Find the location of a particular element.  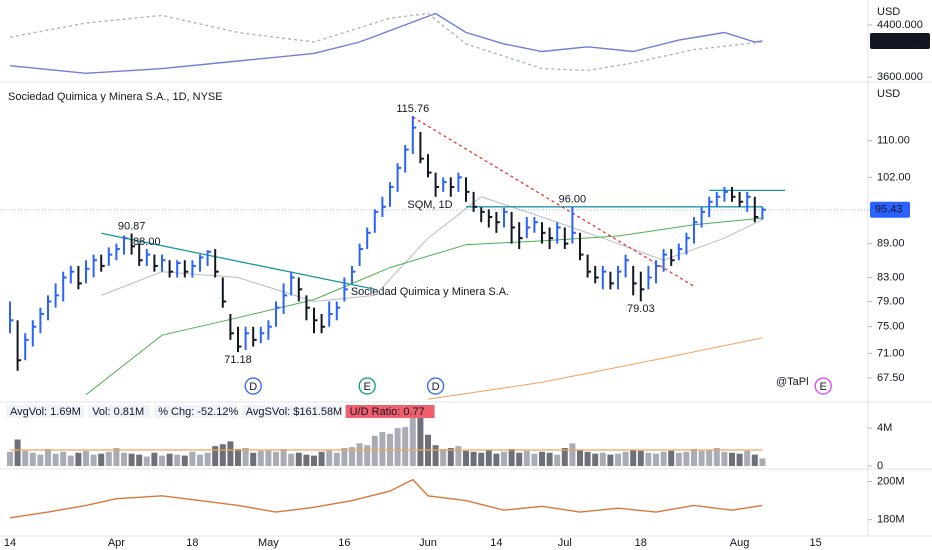

price-annotation: 88.00 is located at coordinates (147, 242).